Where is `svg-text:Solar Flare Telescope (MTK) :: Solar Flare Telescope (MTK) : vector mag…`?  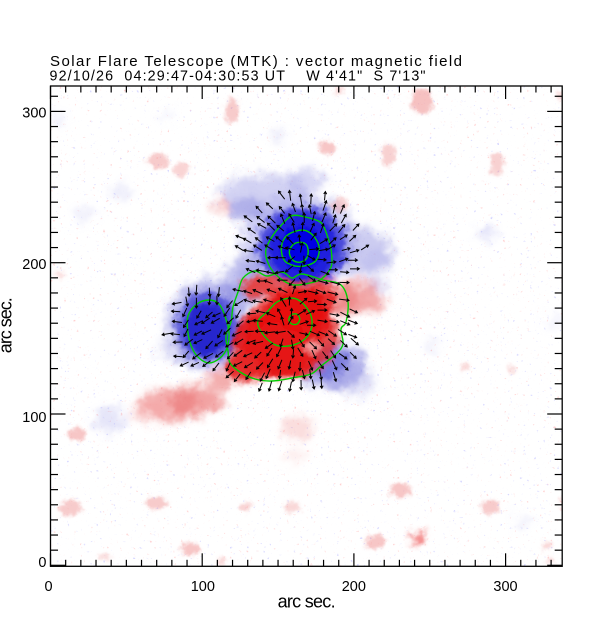 svg-text:Solar Flare Telescope (MTK) :: Solar Flare Telescope (MTK) : vector mag… is located at coordinates (256, 61).